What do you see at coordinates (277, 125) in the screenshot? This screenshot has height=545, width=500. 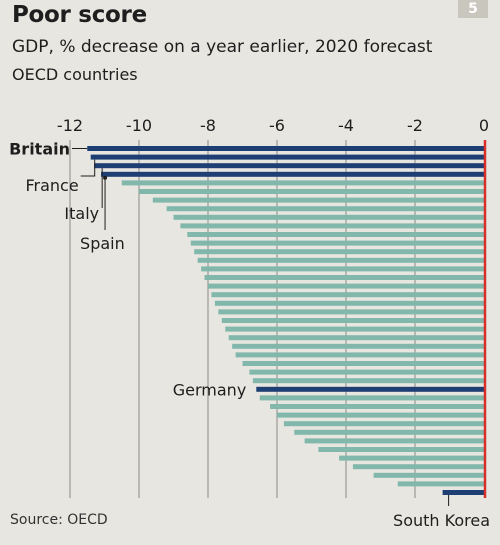 I see `x-tick-label: -6` at bounding box center [277, 125].